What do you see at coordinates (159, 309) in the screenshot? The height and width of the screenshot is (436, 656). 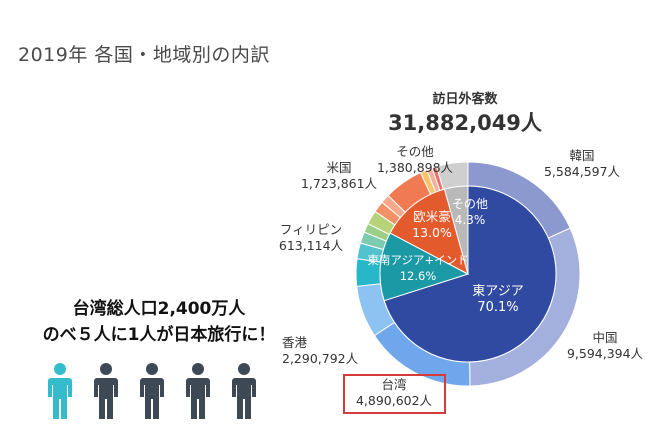 I see `promo-line-1: 台湾総人口2,400万人` at bounding box center [159, 309].